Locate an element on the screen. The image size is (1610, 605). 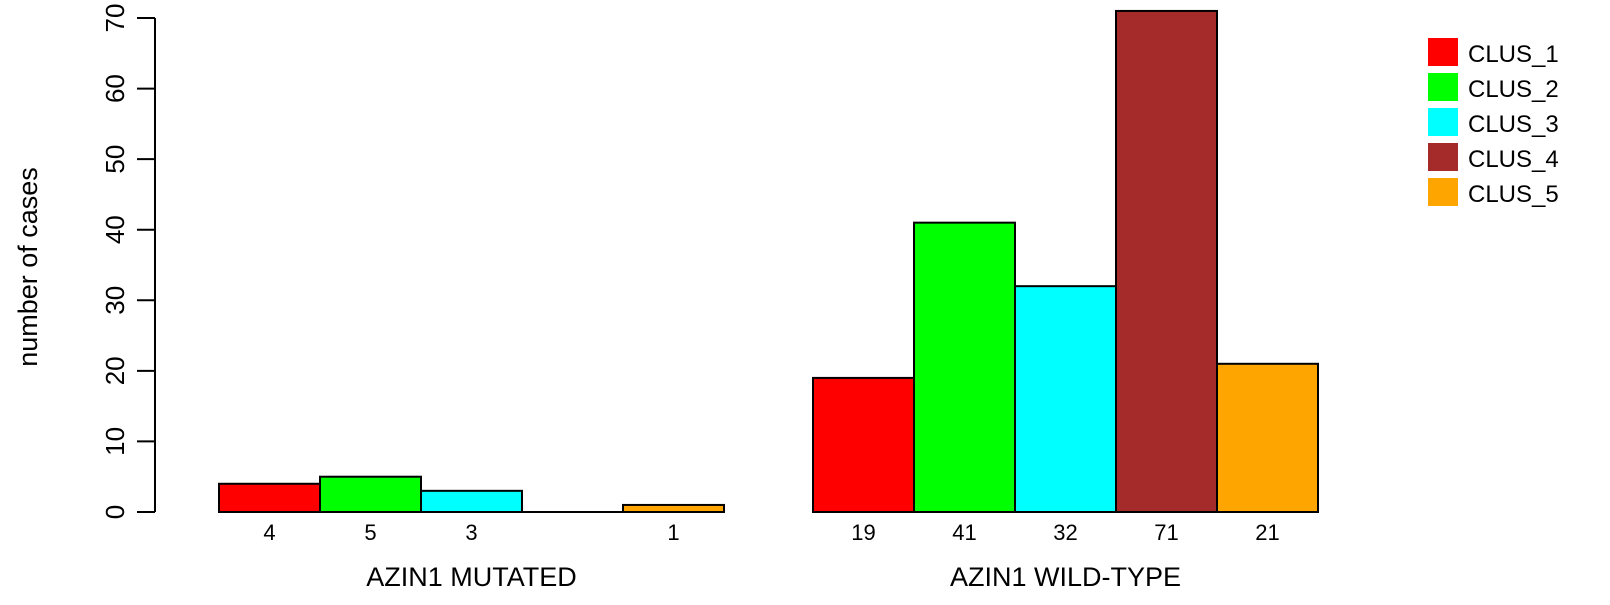
bar-count-label: 21 is located at coordinates (1267, 532).